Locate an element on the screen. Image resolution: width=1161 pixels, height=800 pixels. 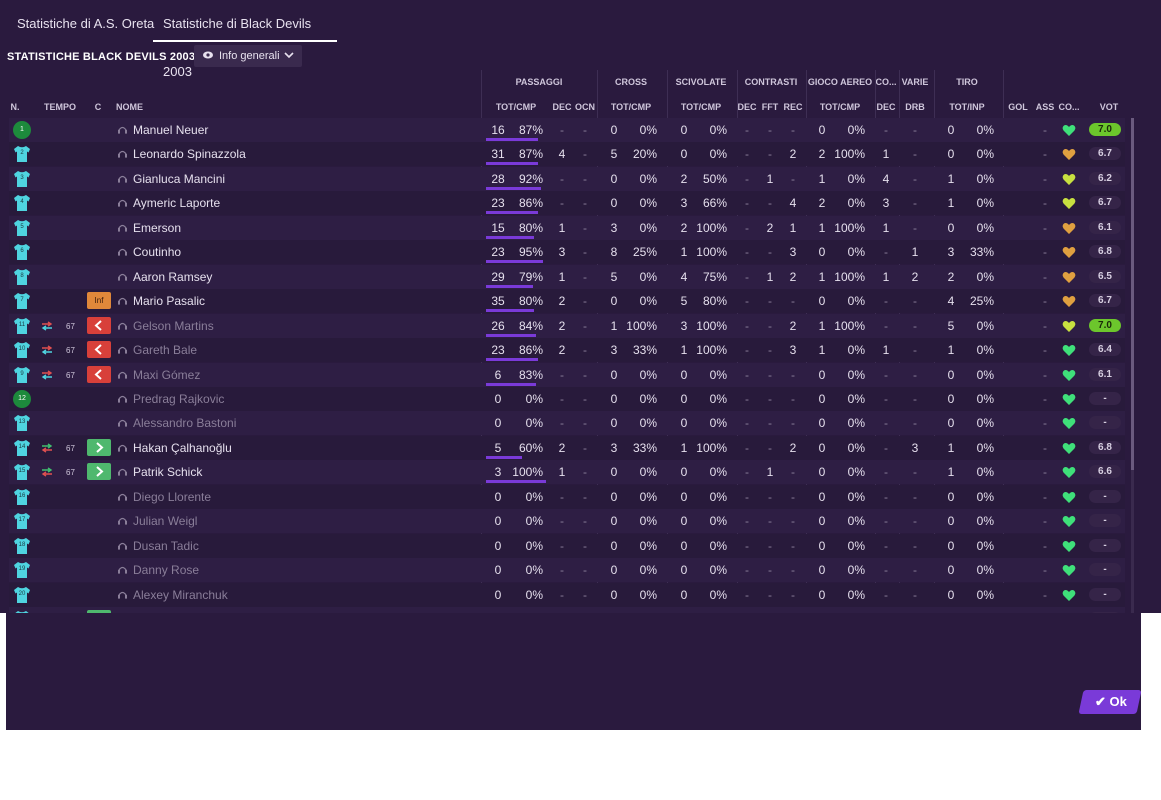
player-name: Coutinho is located at coordinates (157, 252).